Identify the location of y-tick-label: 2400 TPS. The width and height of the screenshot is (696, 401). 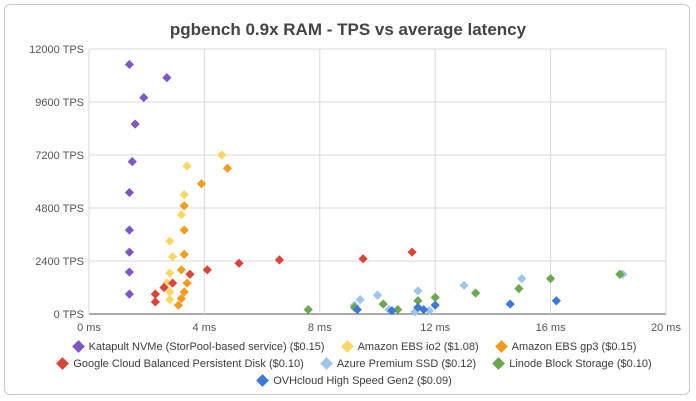
(59, 262).